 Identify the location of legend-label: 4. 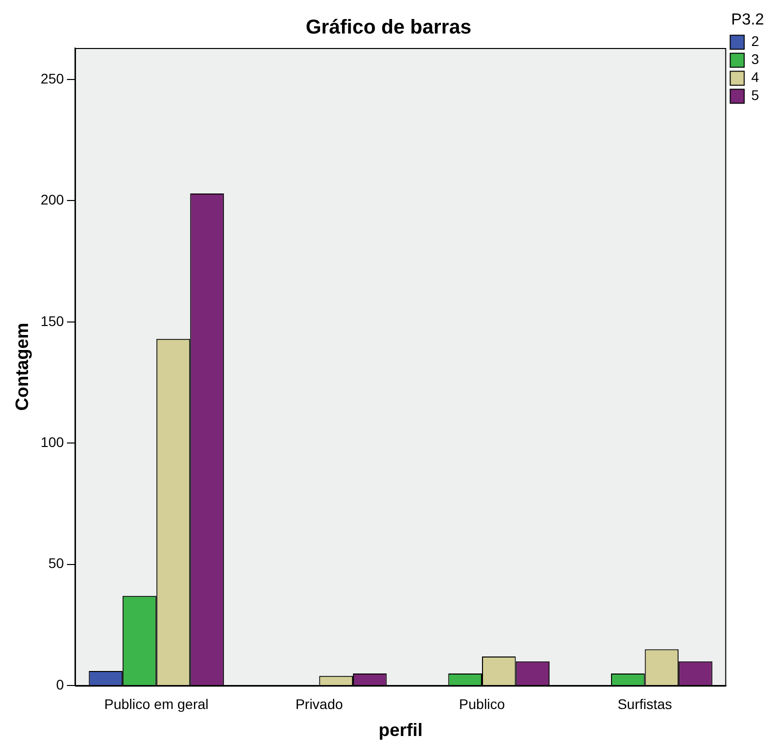
(755, 77).